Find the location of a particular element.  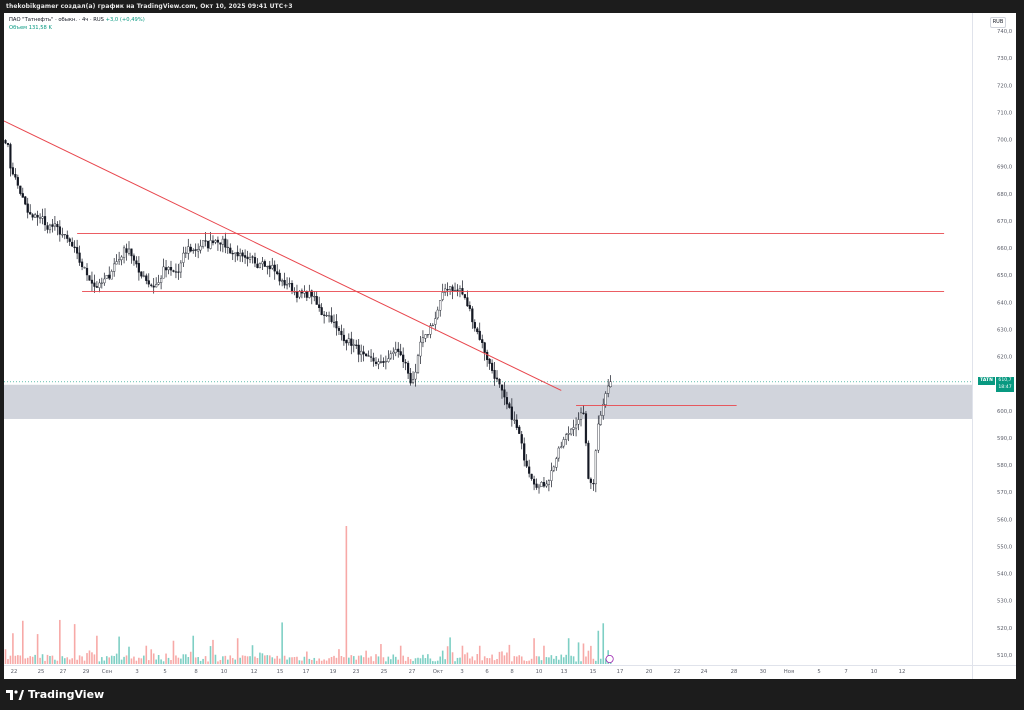

y-tick-label: 650,0 is located at coordinates (1005, 276).